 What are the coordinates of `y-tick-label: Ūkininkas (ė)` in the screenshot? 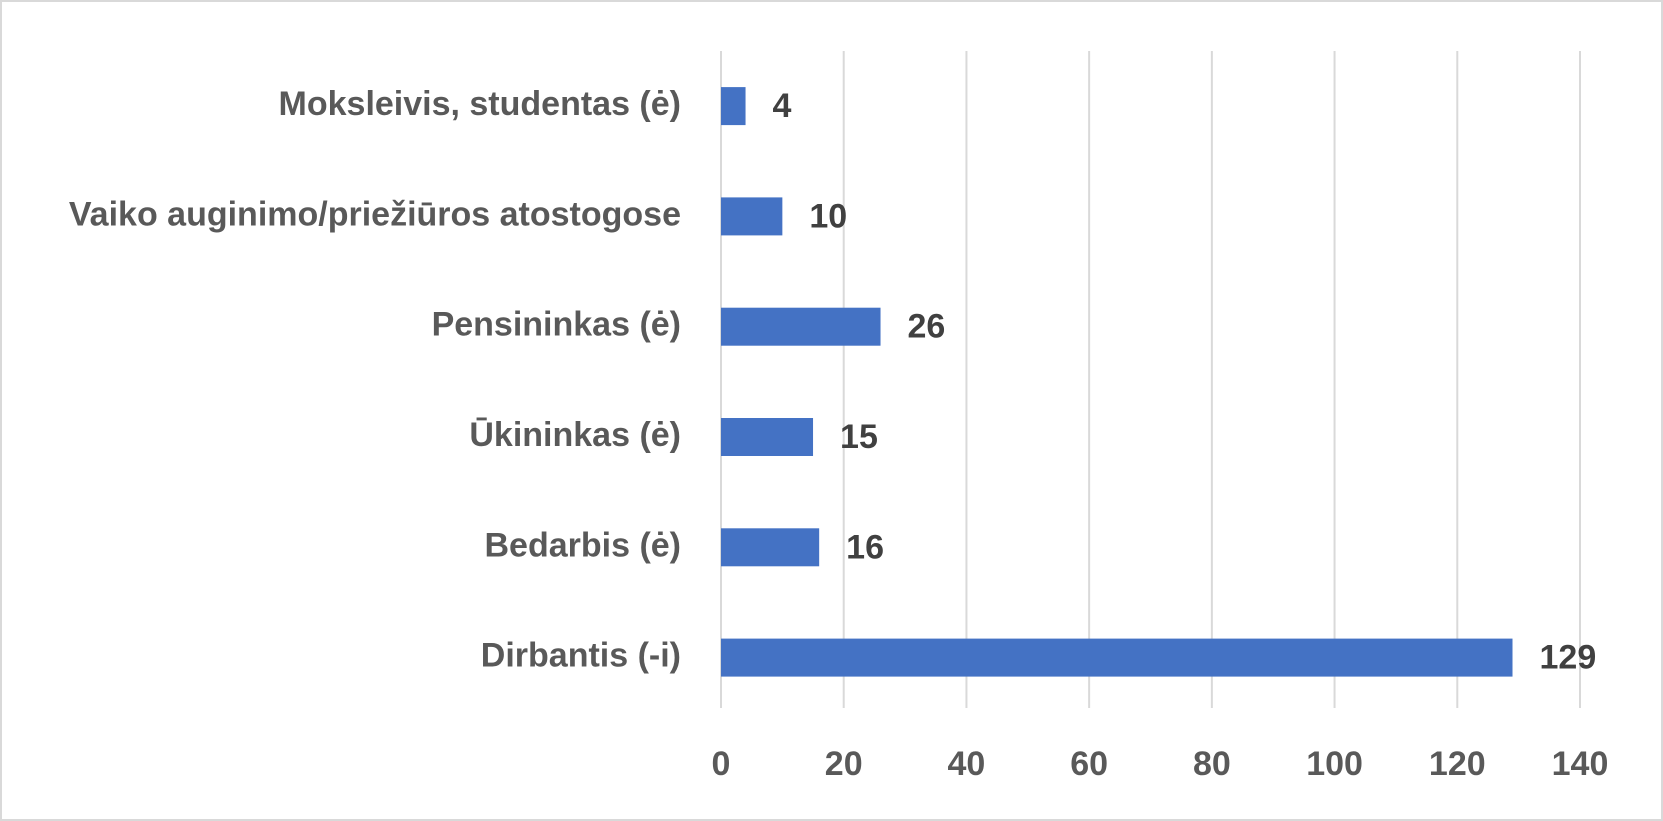 It's located at (575, 435).